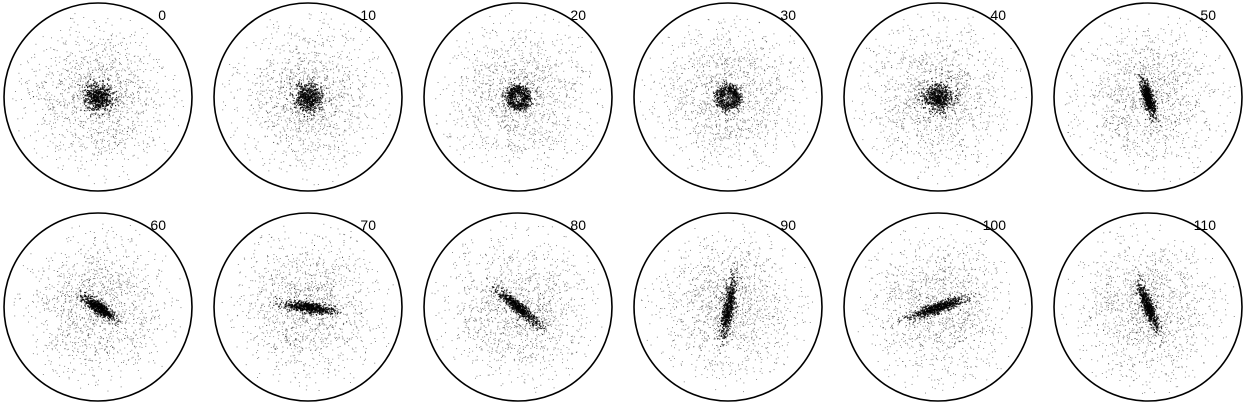 The image size is (1250, 407). What do you see at coordinates (162, 15) in the screenshot?
I see `panel-time-label: 0` at bounding box center [162, 15].